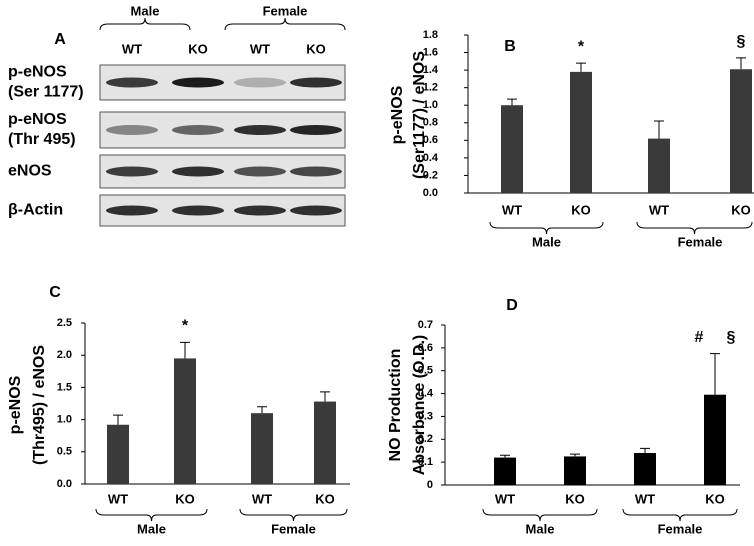 The height and width of the screenshot is (546, 754). Describe the element at coordinates (430, 88) in the screenshot. I see `y-tick-label: 1.2` at that location.